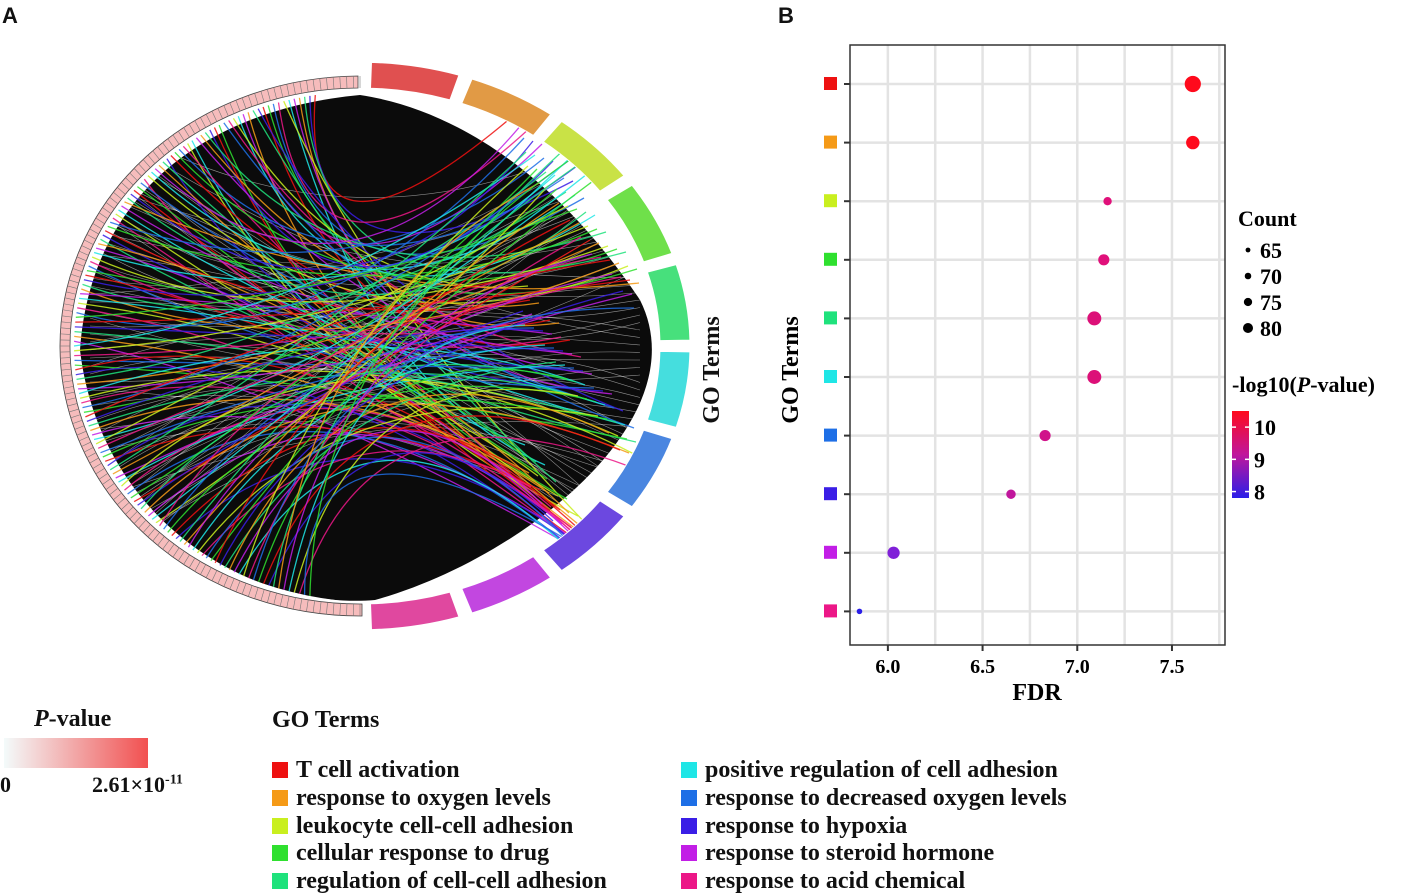 The height and width of the screenshot is (895, 1417). Describe the element at coordinates (423, 853) in the screenshot. I see `go-legend-label: cellular response to drug` at that location.